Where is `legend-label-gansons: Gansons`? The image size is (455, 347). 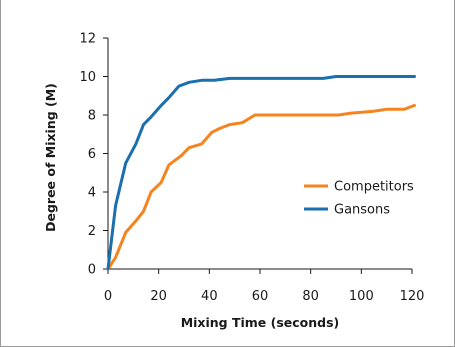
legend-label-gansons: Gansons is located at coordinates (362, 210).